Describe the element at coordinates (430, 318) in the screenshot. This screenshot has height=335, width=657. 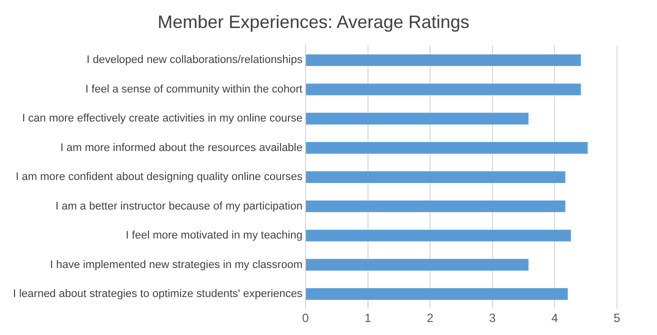
I see `x-tick-label: 2` at that location.